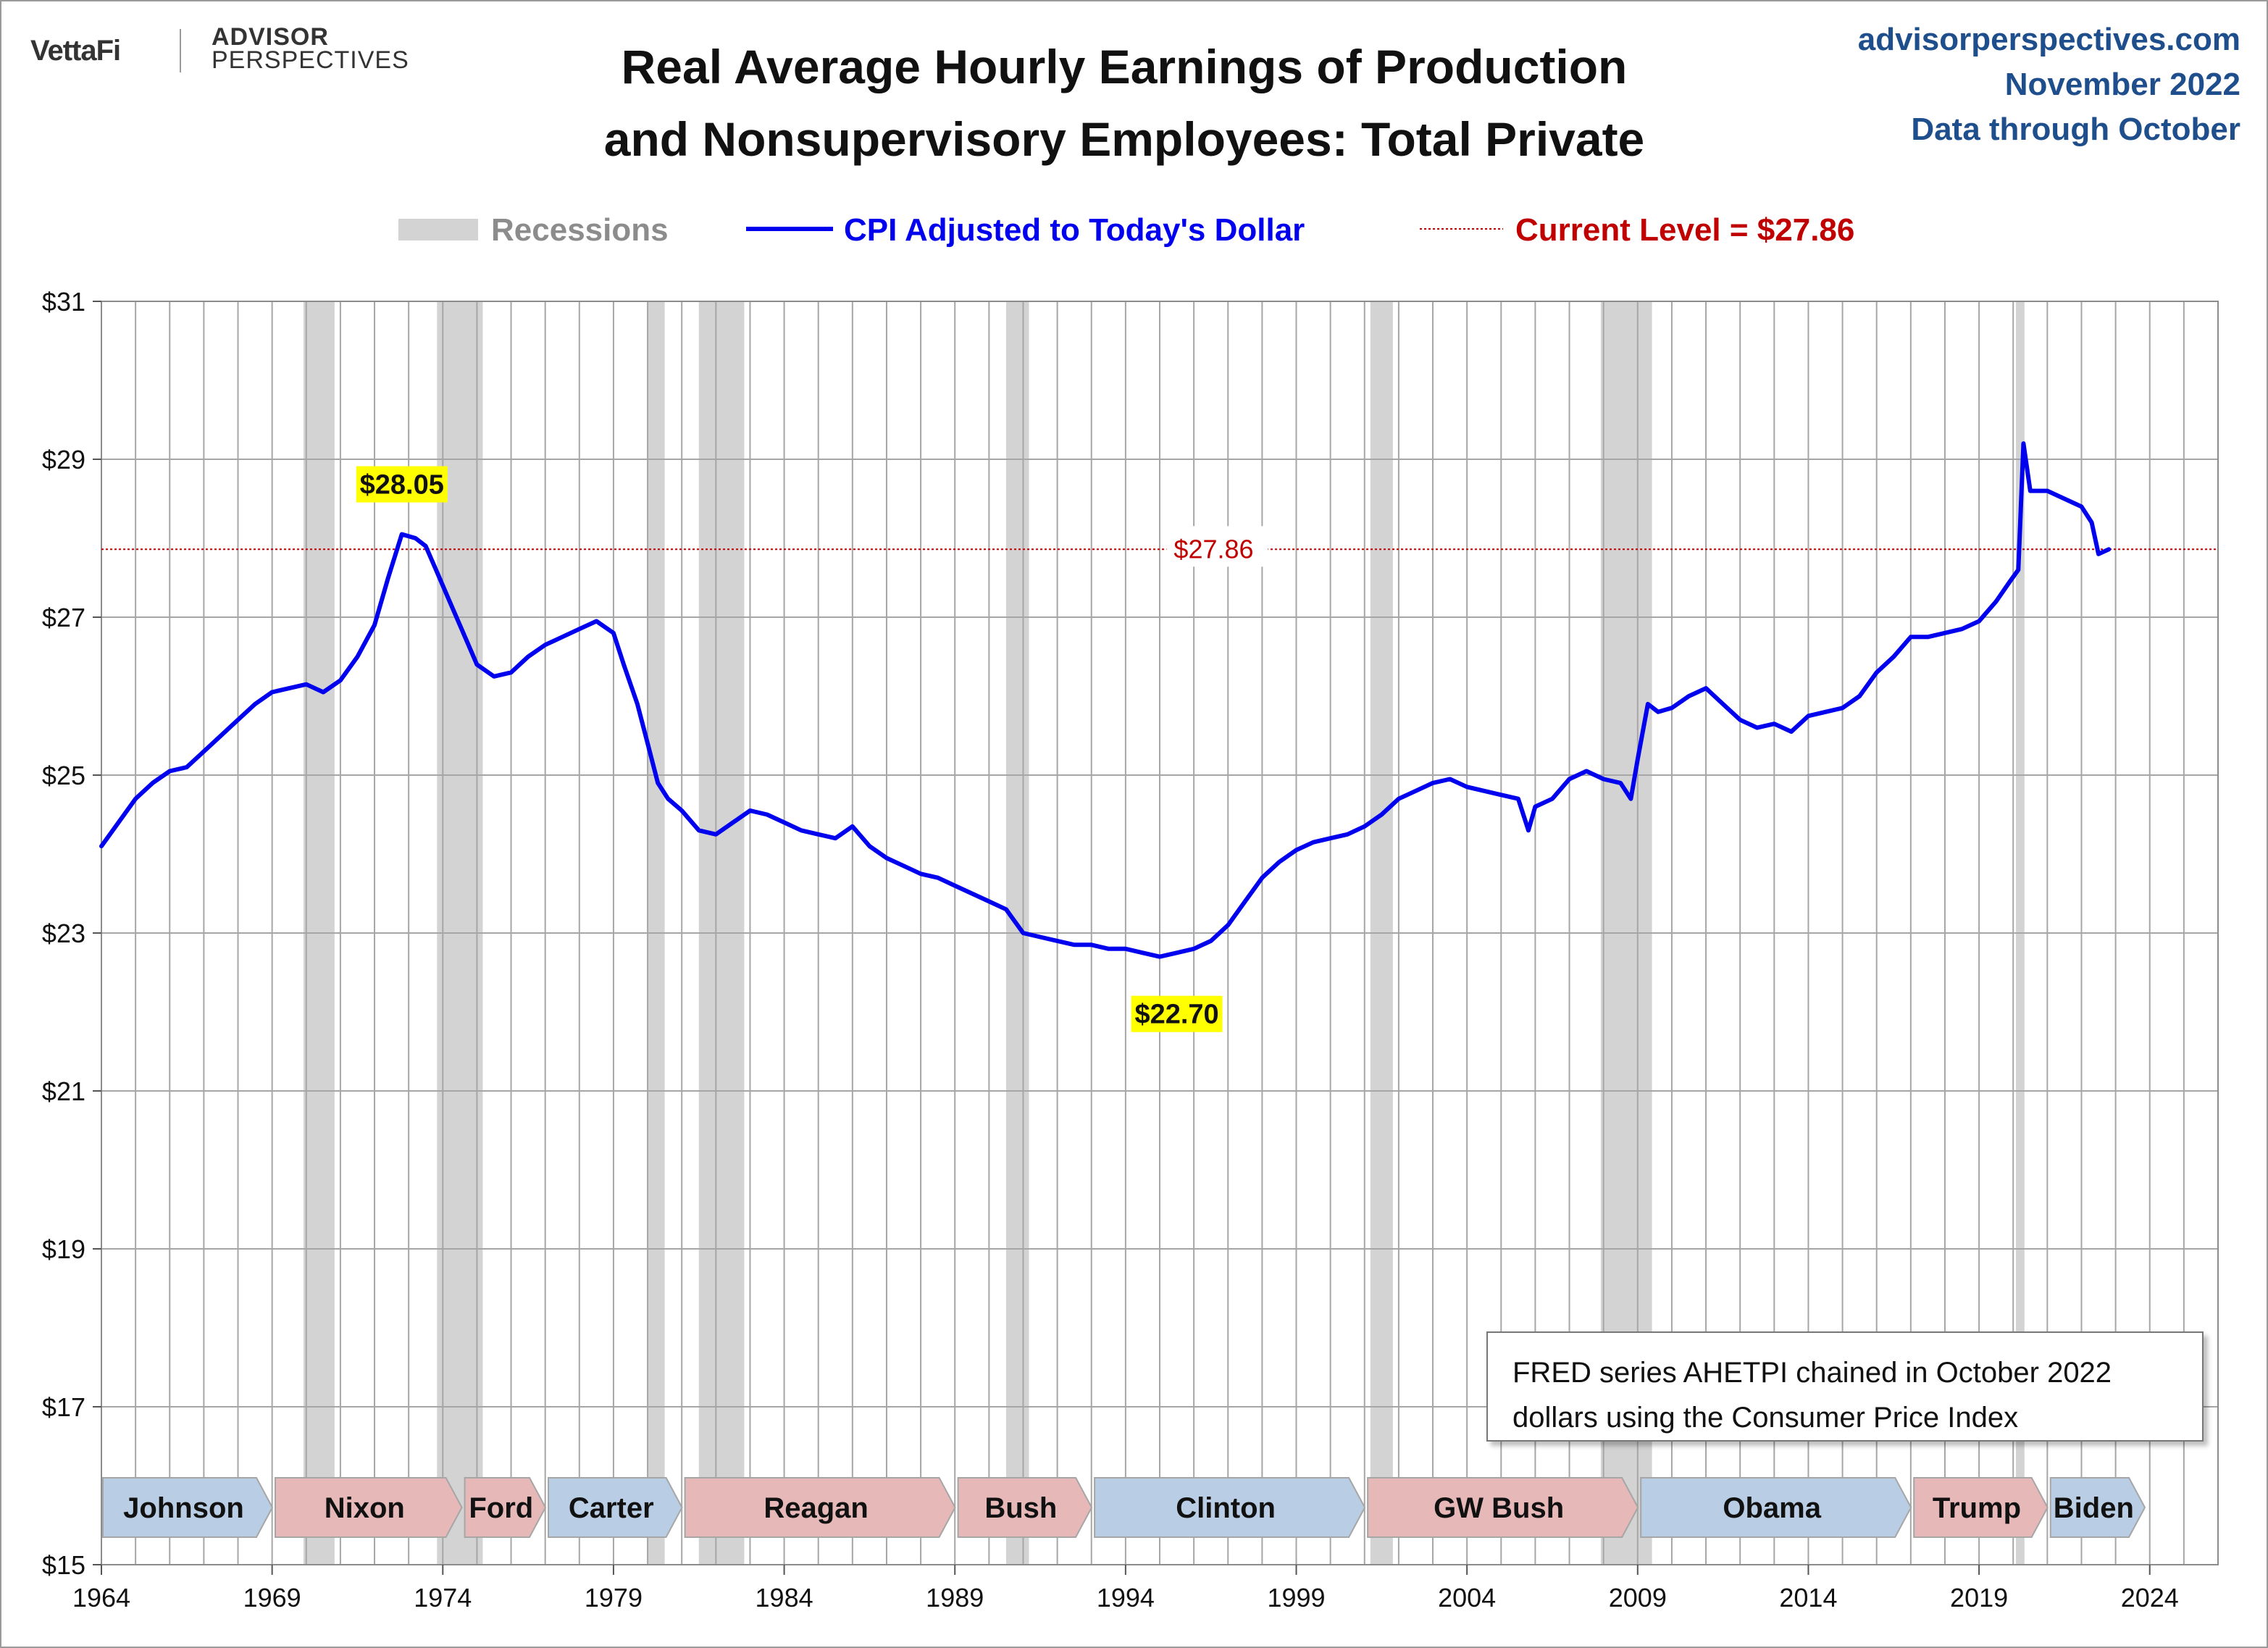  I want to click on y-tick-label: $29, so click(64, 459).